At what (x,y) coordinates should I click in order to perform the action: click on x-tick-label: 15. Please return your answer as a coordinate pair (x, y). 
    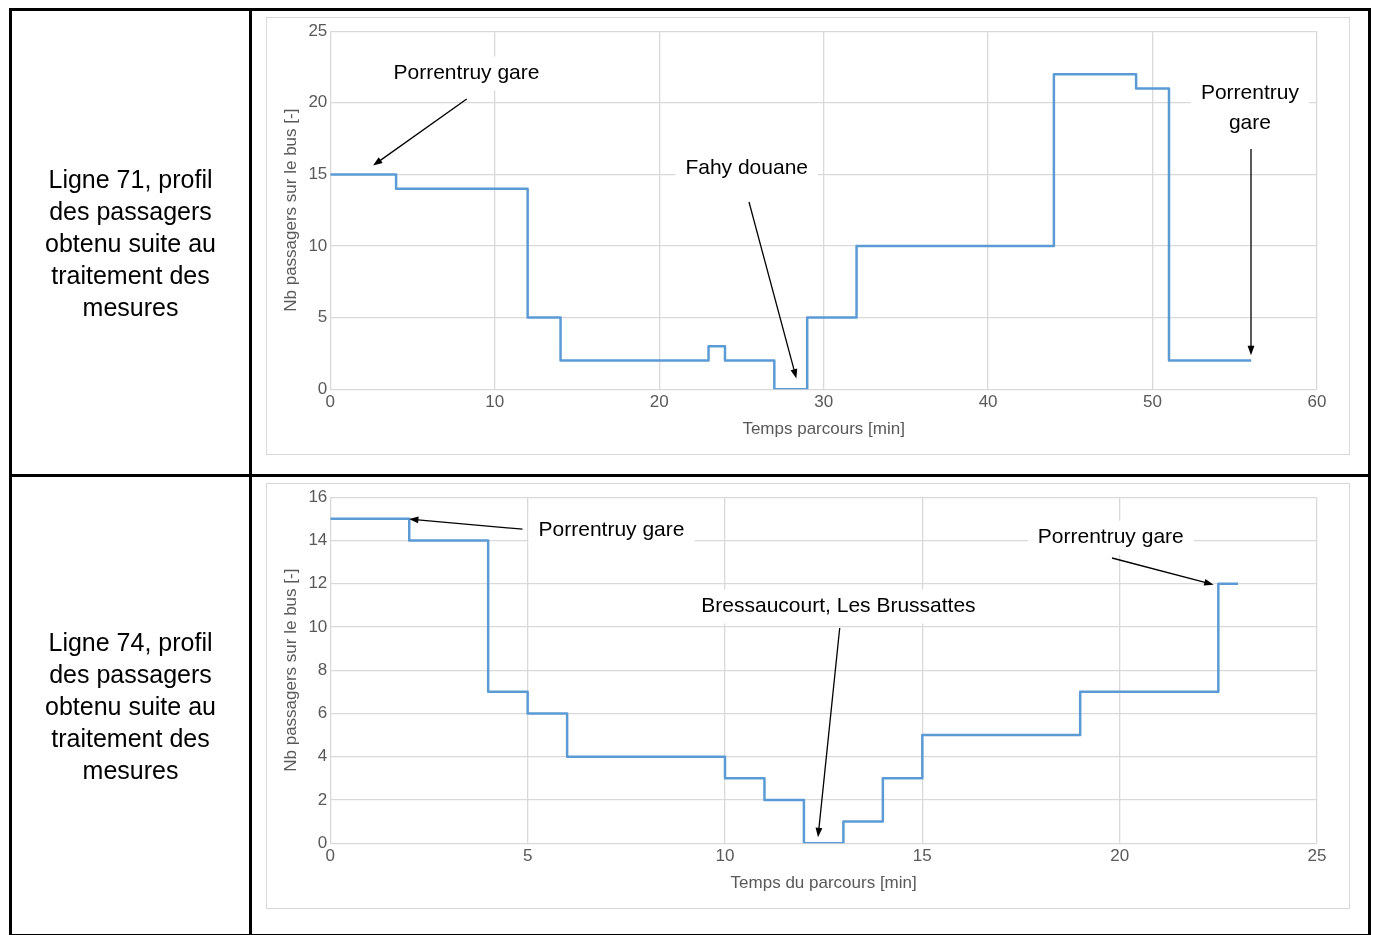
    Looking at the image, I should click on (922, 856).